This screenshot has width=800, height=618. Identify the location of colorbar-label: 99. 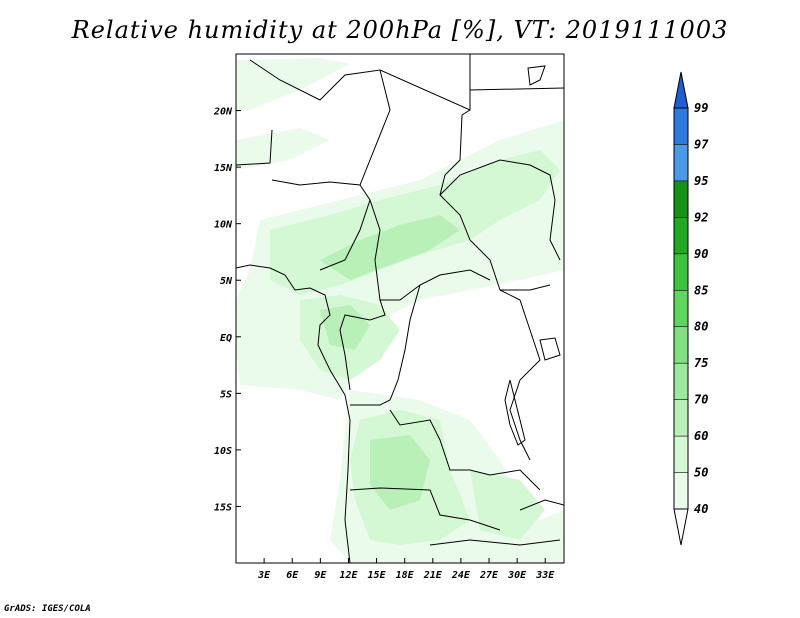
(701, 108).